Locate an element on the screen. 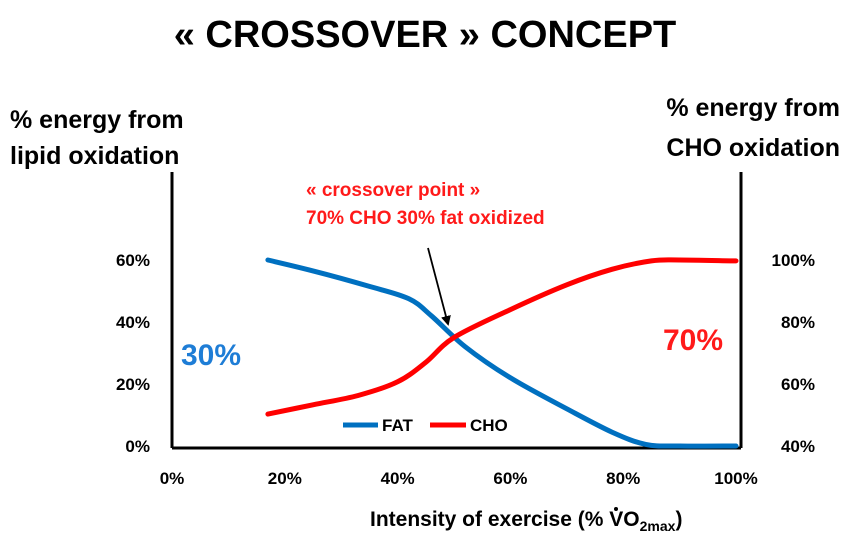 The width and height of the screenshot is (850, 542). right-y-axis-title: % energy from CHO oxidation is located at coordinates (753, 128).